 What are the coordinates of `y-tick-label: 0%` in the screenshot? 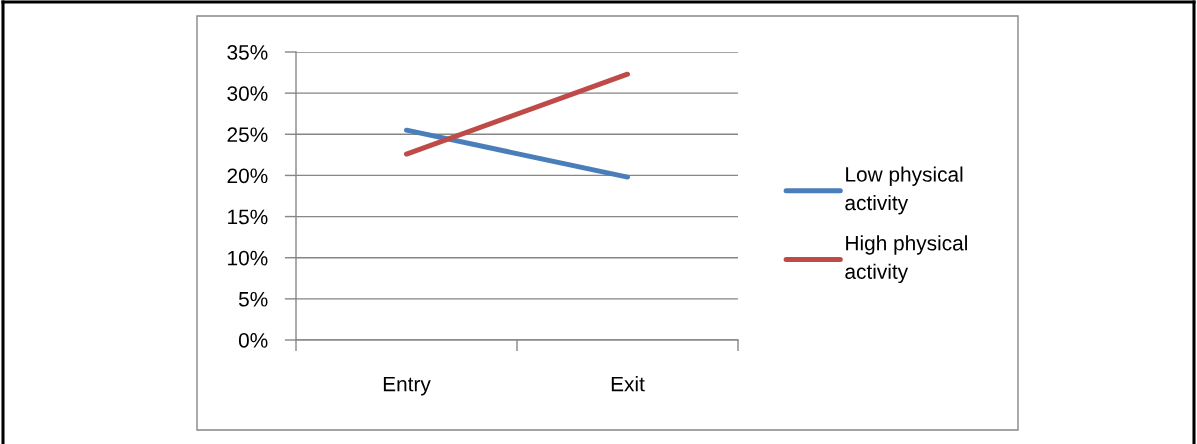 It's located at (253, 340).